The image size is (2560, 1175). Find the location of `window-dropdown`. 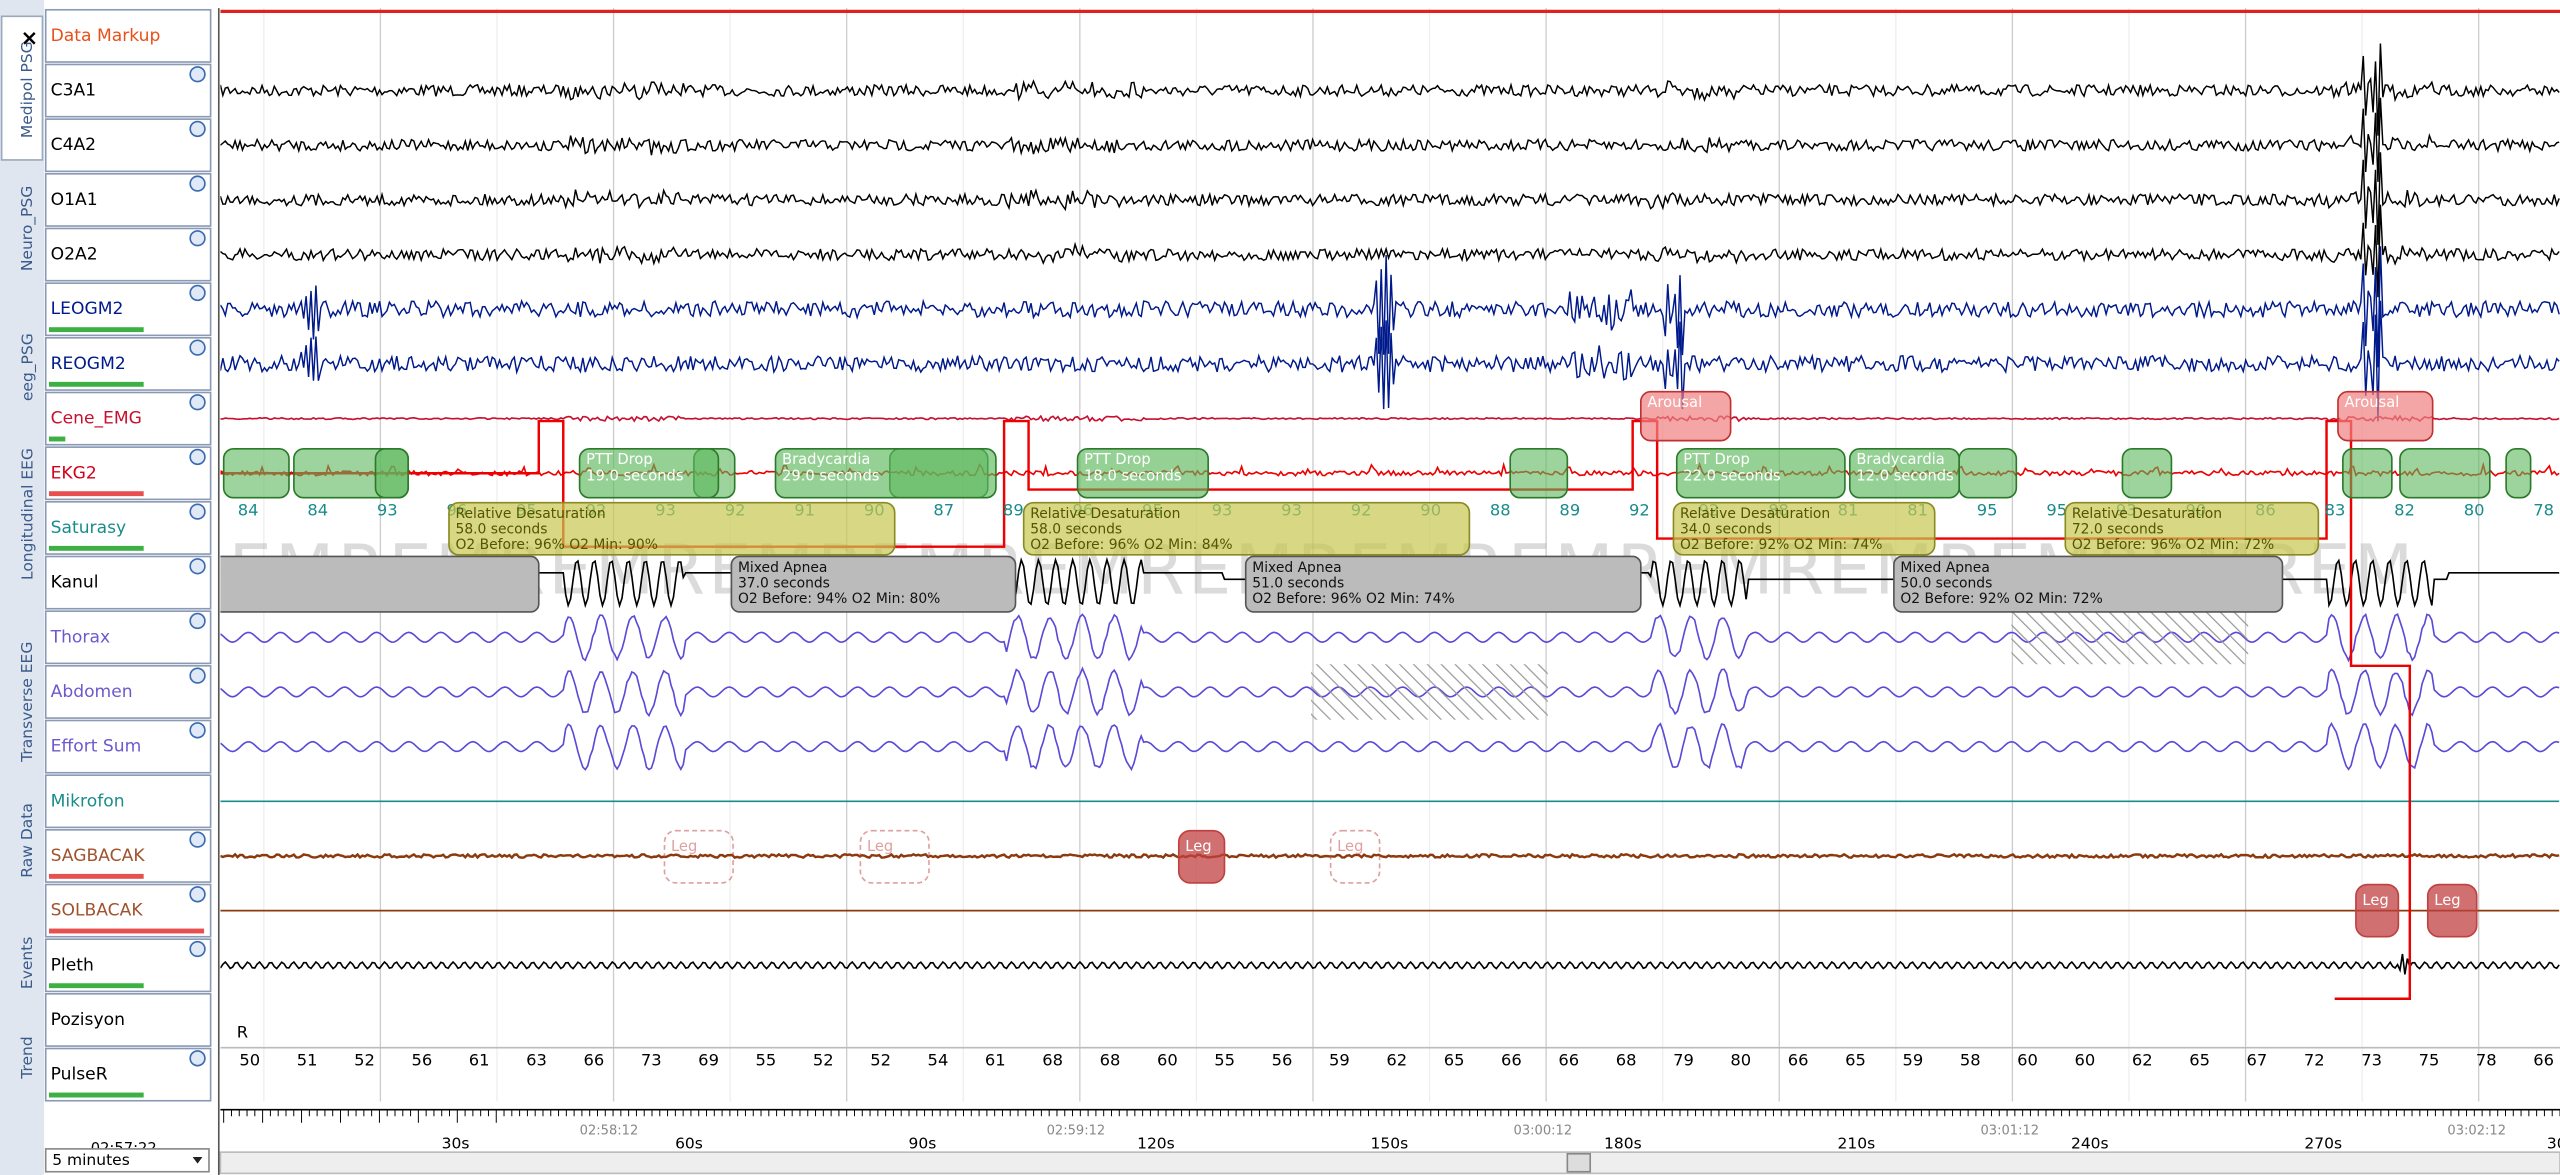

window-dropdown is located at coordinates (127, 1160).